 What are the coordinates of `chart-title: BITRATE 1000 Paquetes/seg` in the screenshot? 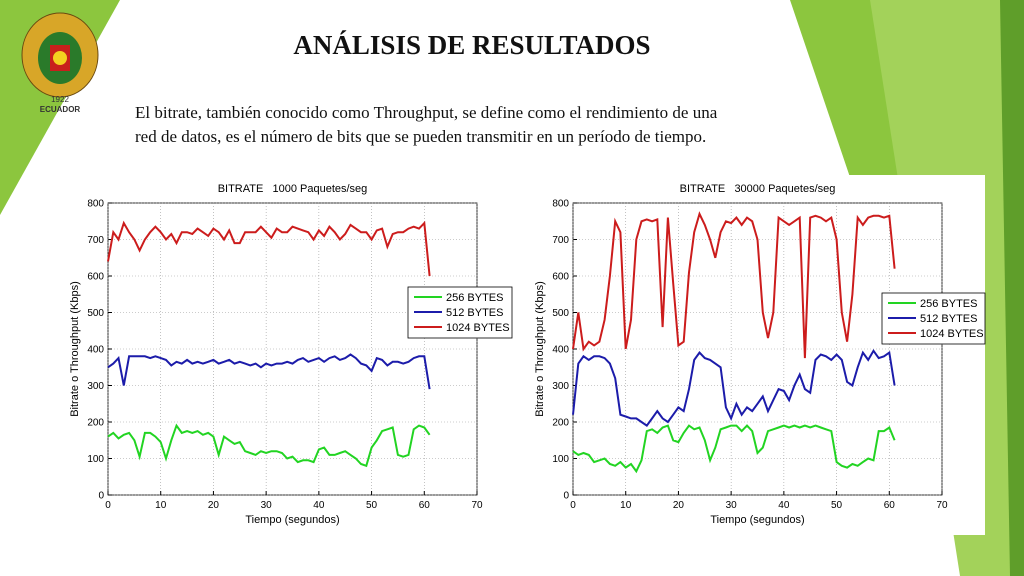 It's located at (293, 189).